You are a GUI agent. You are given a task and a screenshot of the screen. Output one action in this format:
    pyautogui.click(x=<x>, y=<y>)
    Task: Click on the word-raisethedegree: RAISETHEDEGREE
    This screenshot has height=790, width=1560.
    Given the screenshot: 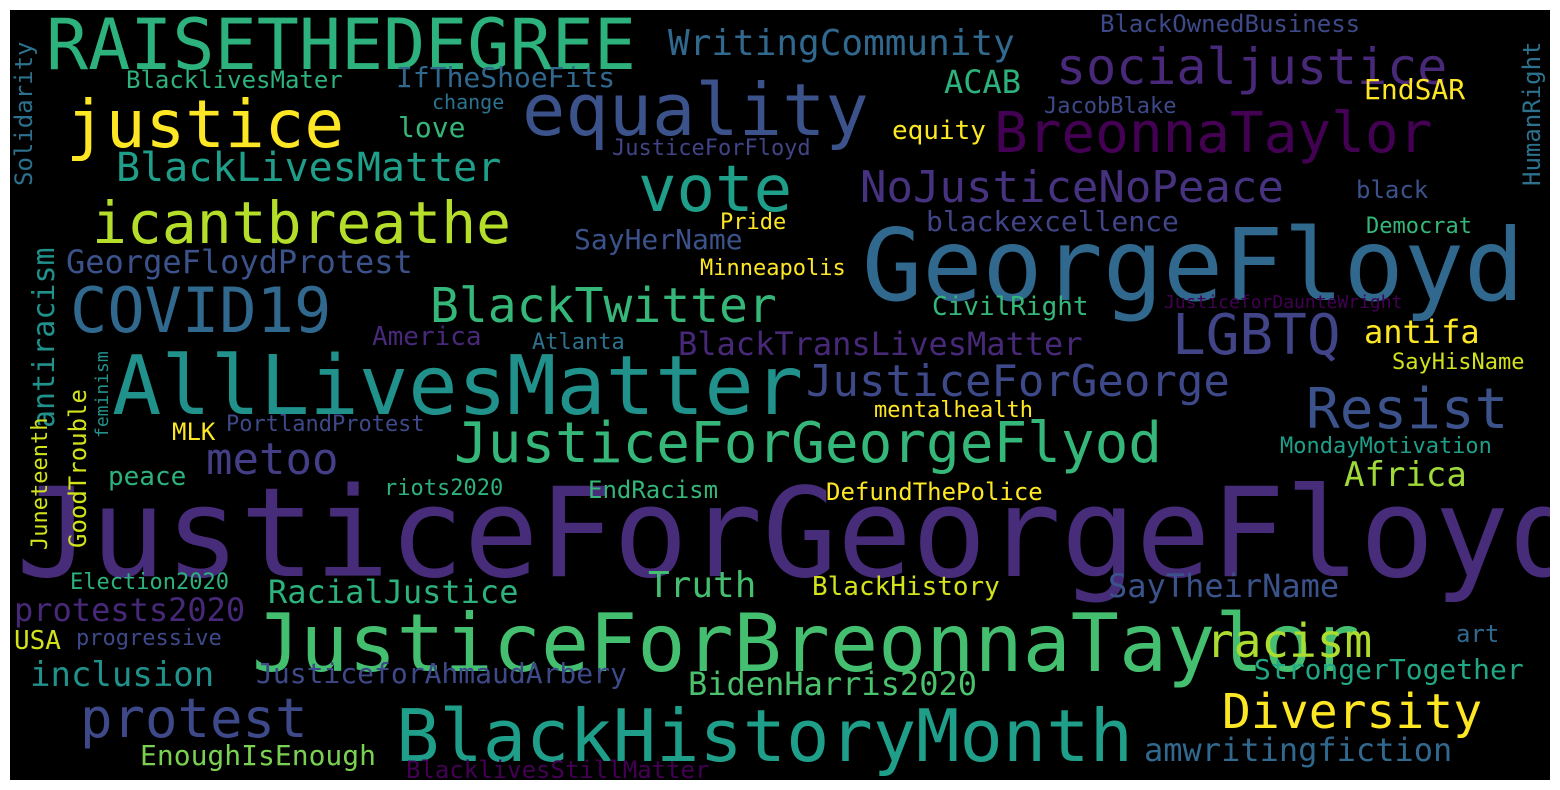 What is the action you would take?
    pyautogui.click(x=341, y=48)
    